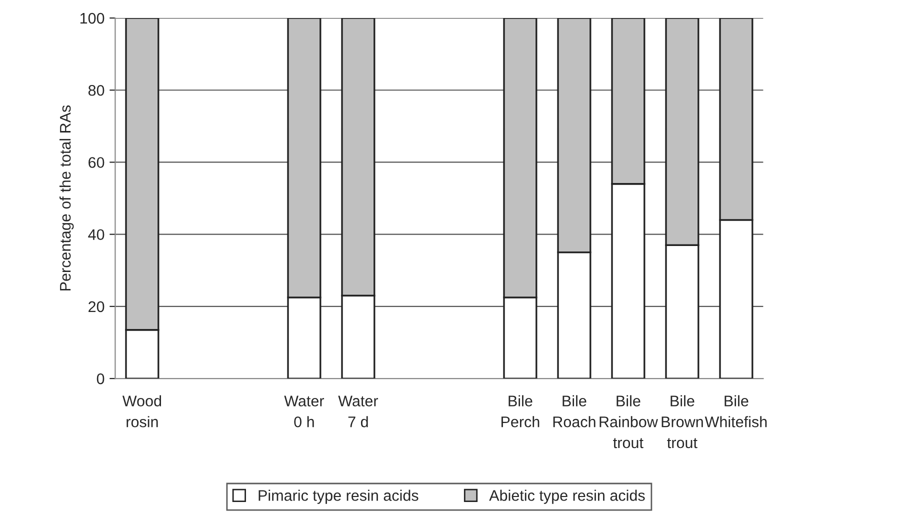 This screenshot has height=515, width=900. What do you see at coordinates (574, 411) in the screenshot?
I see `x-tick-label: Bile Roach` at bounding box center [574, 411].